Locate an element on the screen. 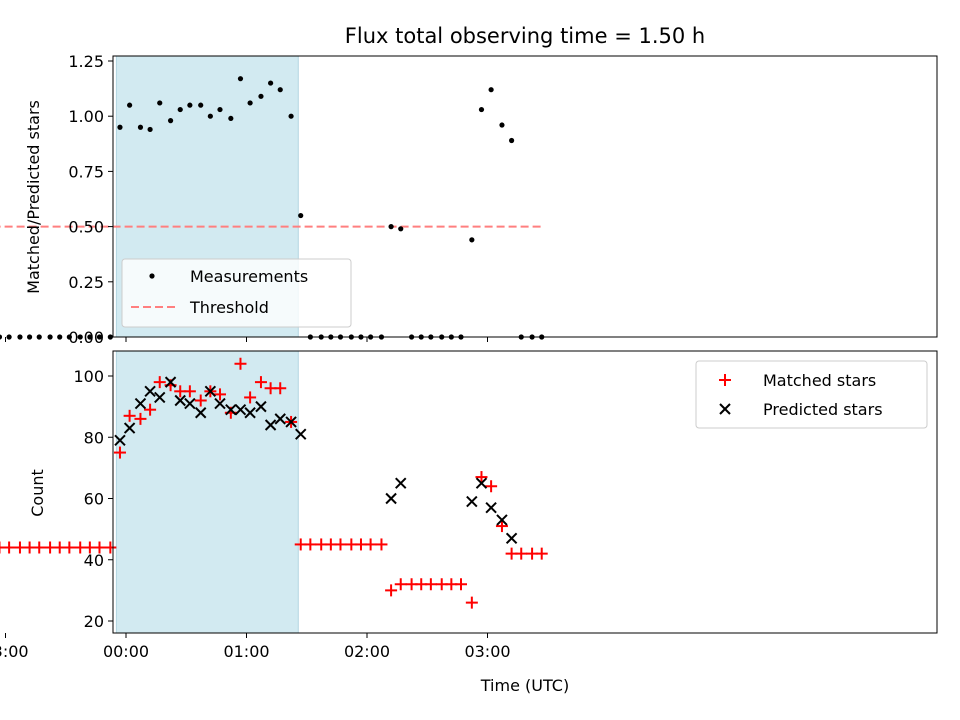  count-y-tick-label: 100 is located at coordinates (88, 376).